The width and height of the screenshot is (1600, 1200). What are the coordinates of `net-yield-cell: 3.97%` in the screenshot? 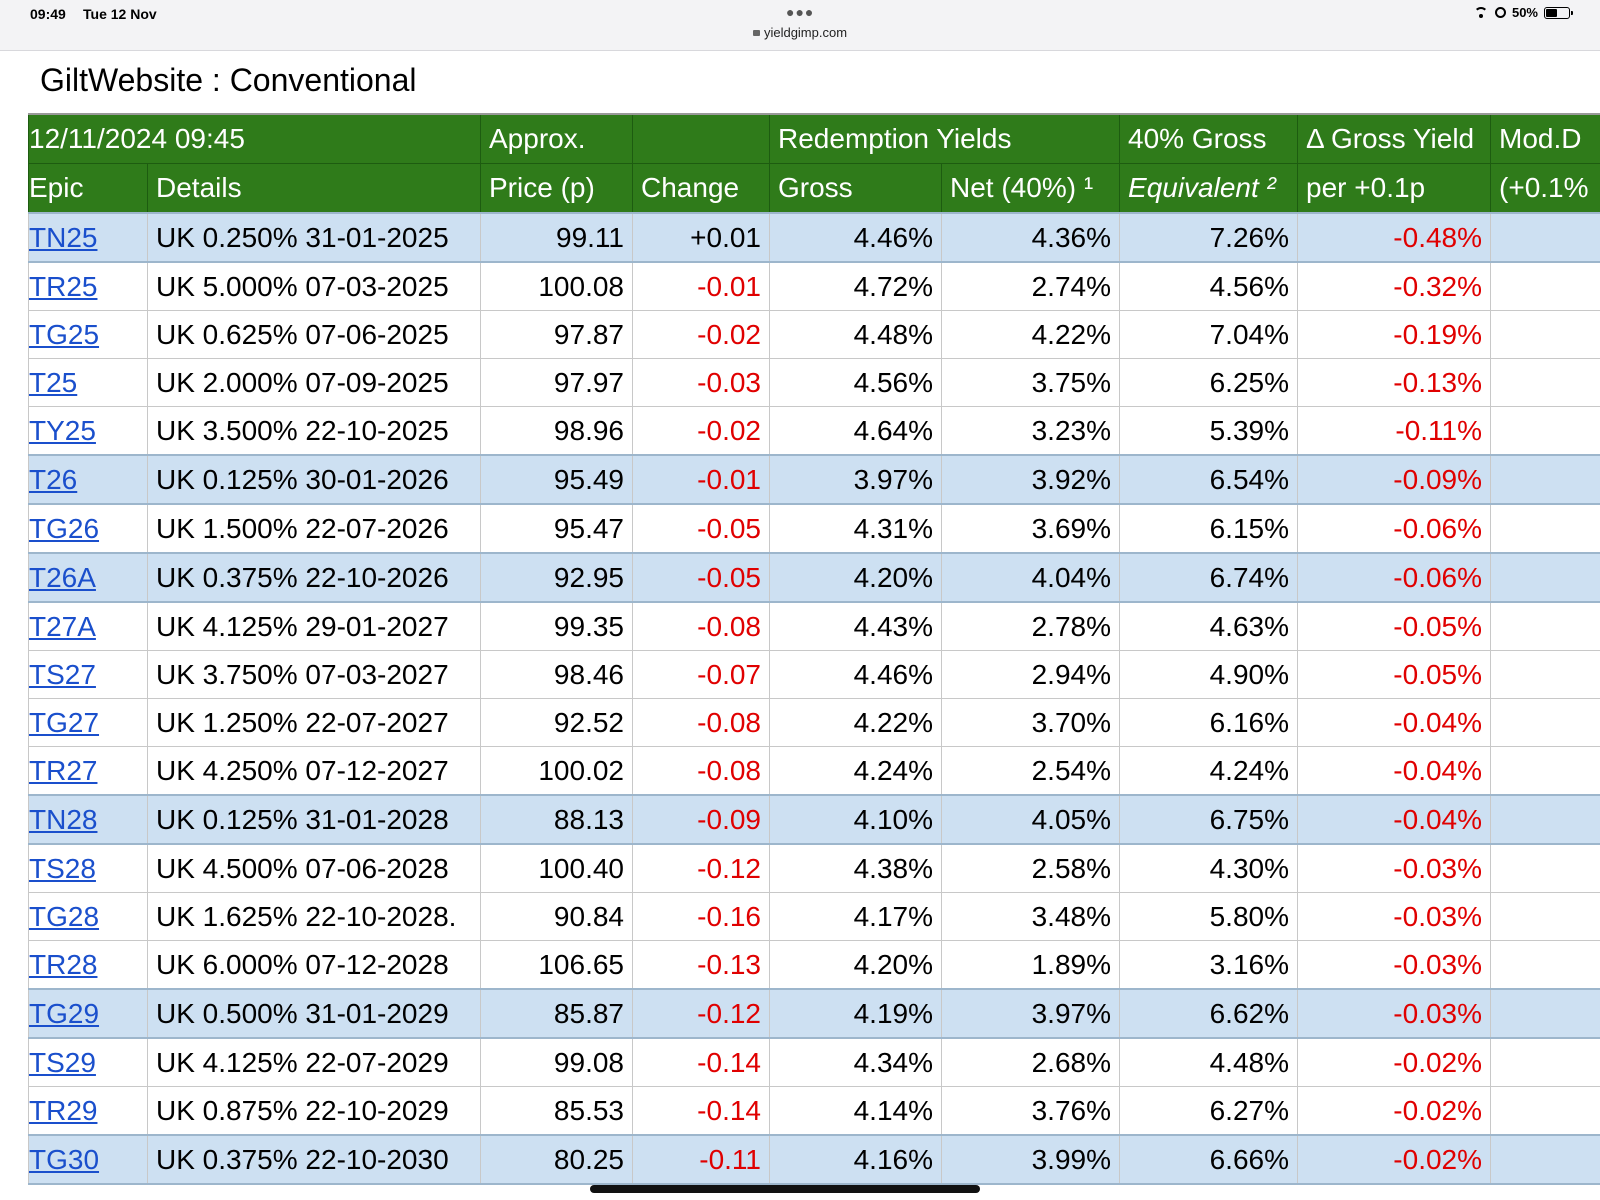 It's located at (1030, 1013).